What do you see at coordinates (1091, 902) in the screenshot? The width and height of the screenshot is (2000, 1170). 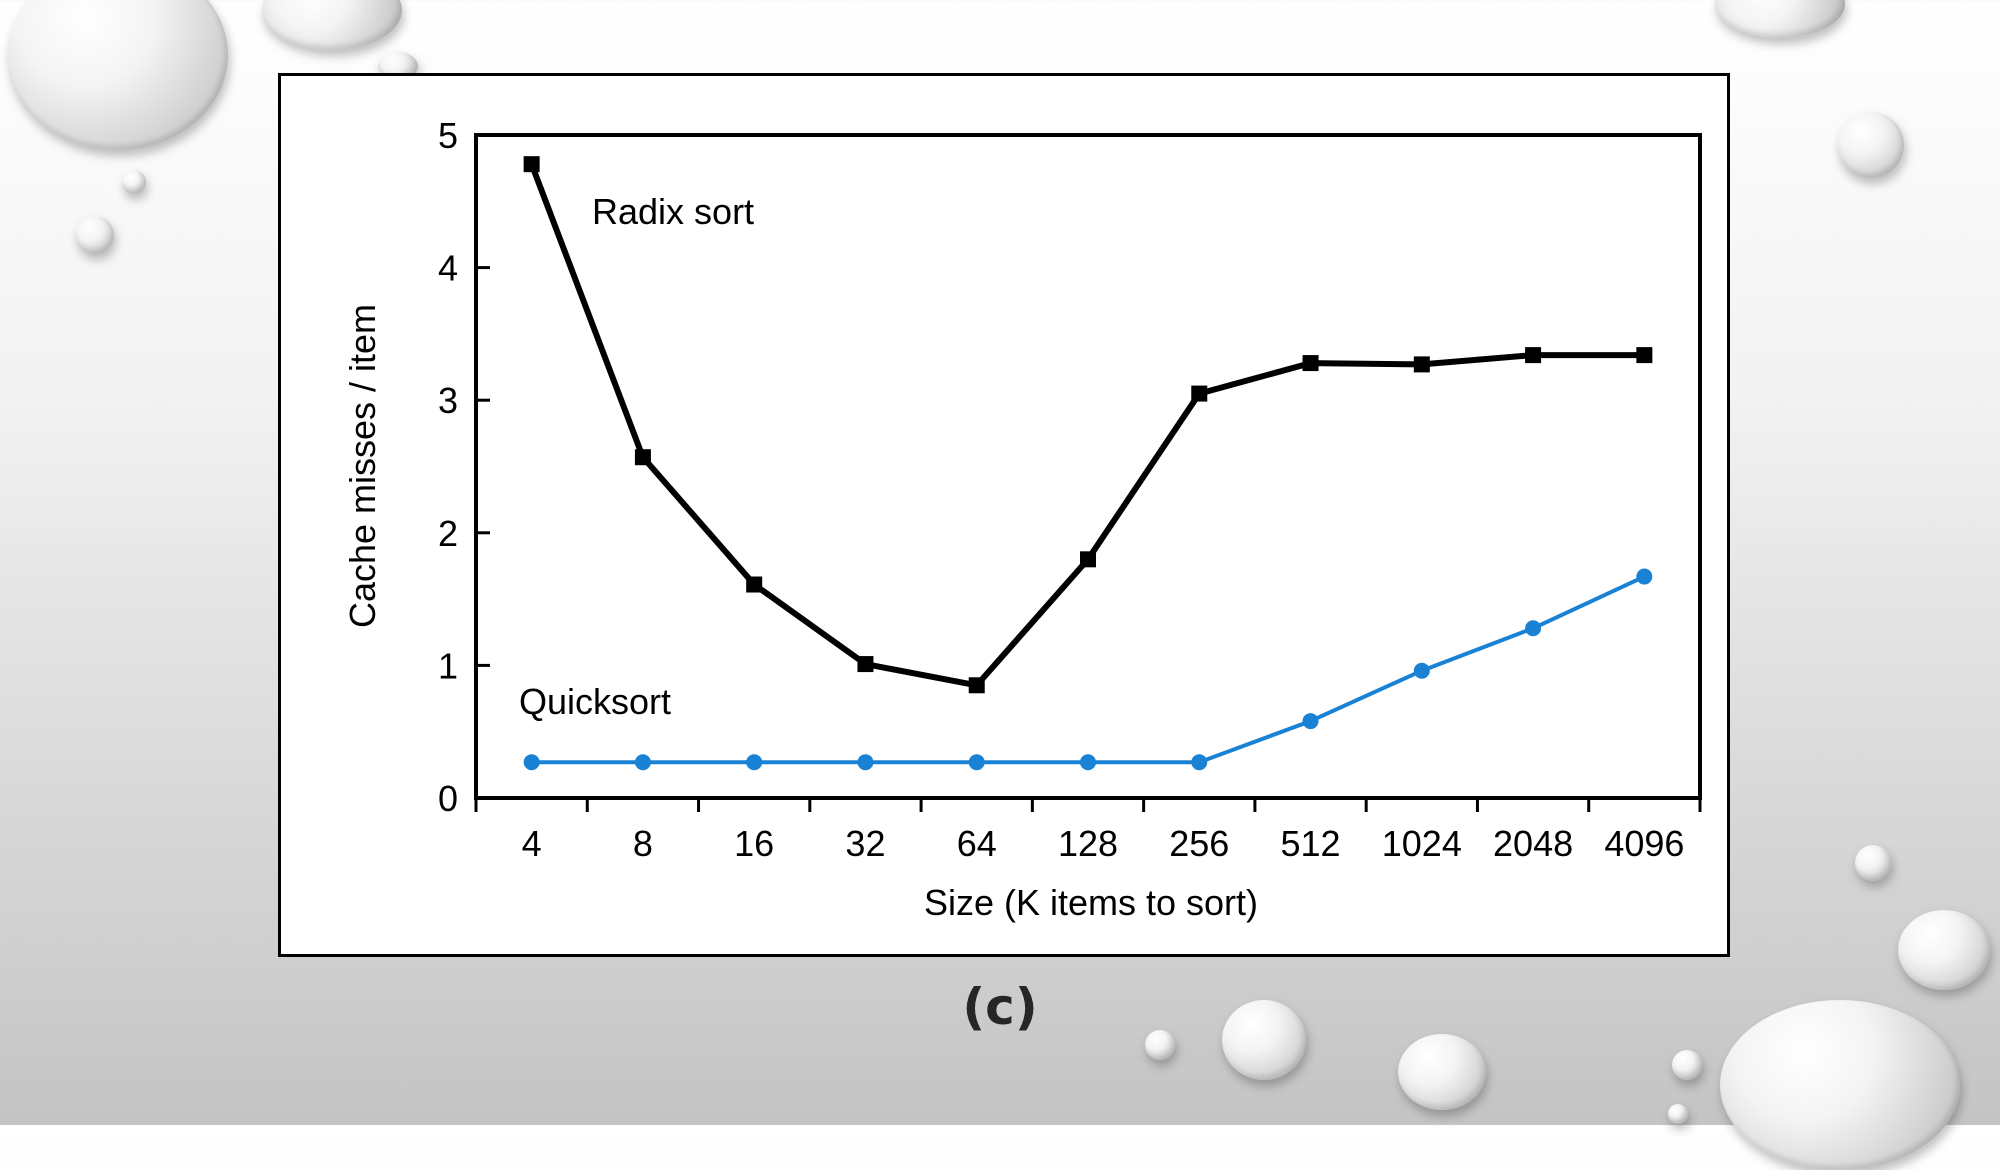 I see `x-axis-label: Size (K items to sort)` at bounding box center [1091, 902].